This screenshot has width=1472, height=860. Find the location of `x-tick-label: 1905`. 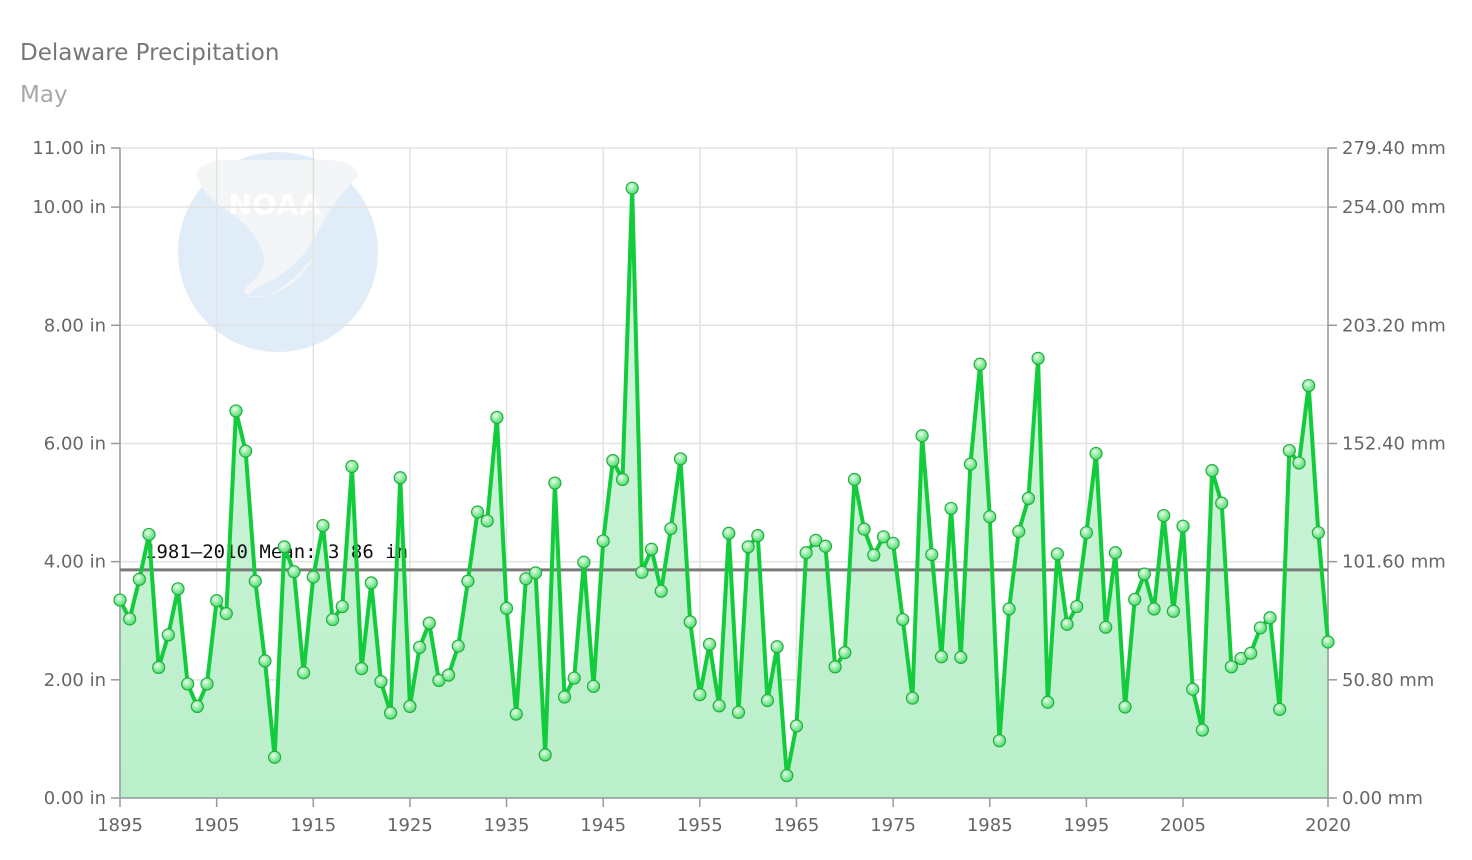

x-tick-label: 1905 is located at coordinates (217, 825).